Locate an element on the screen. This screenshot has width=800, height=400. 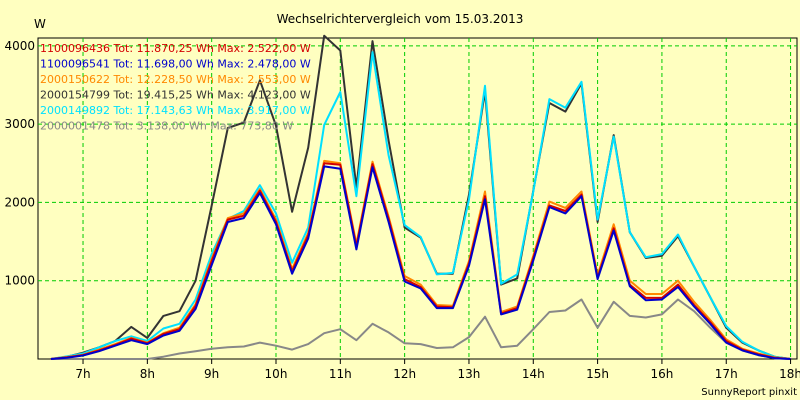
chart-title: Wechselrichtervergleich vom 15.03.2013 is located at coordinates (400, 19).